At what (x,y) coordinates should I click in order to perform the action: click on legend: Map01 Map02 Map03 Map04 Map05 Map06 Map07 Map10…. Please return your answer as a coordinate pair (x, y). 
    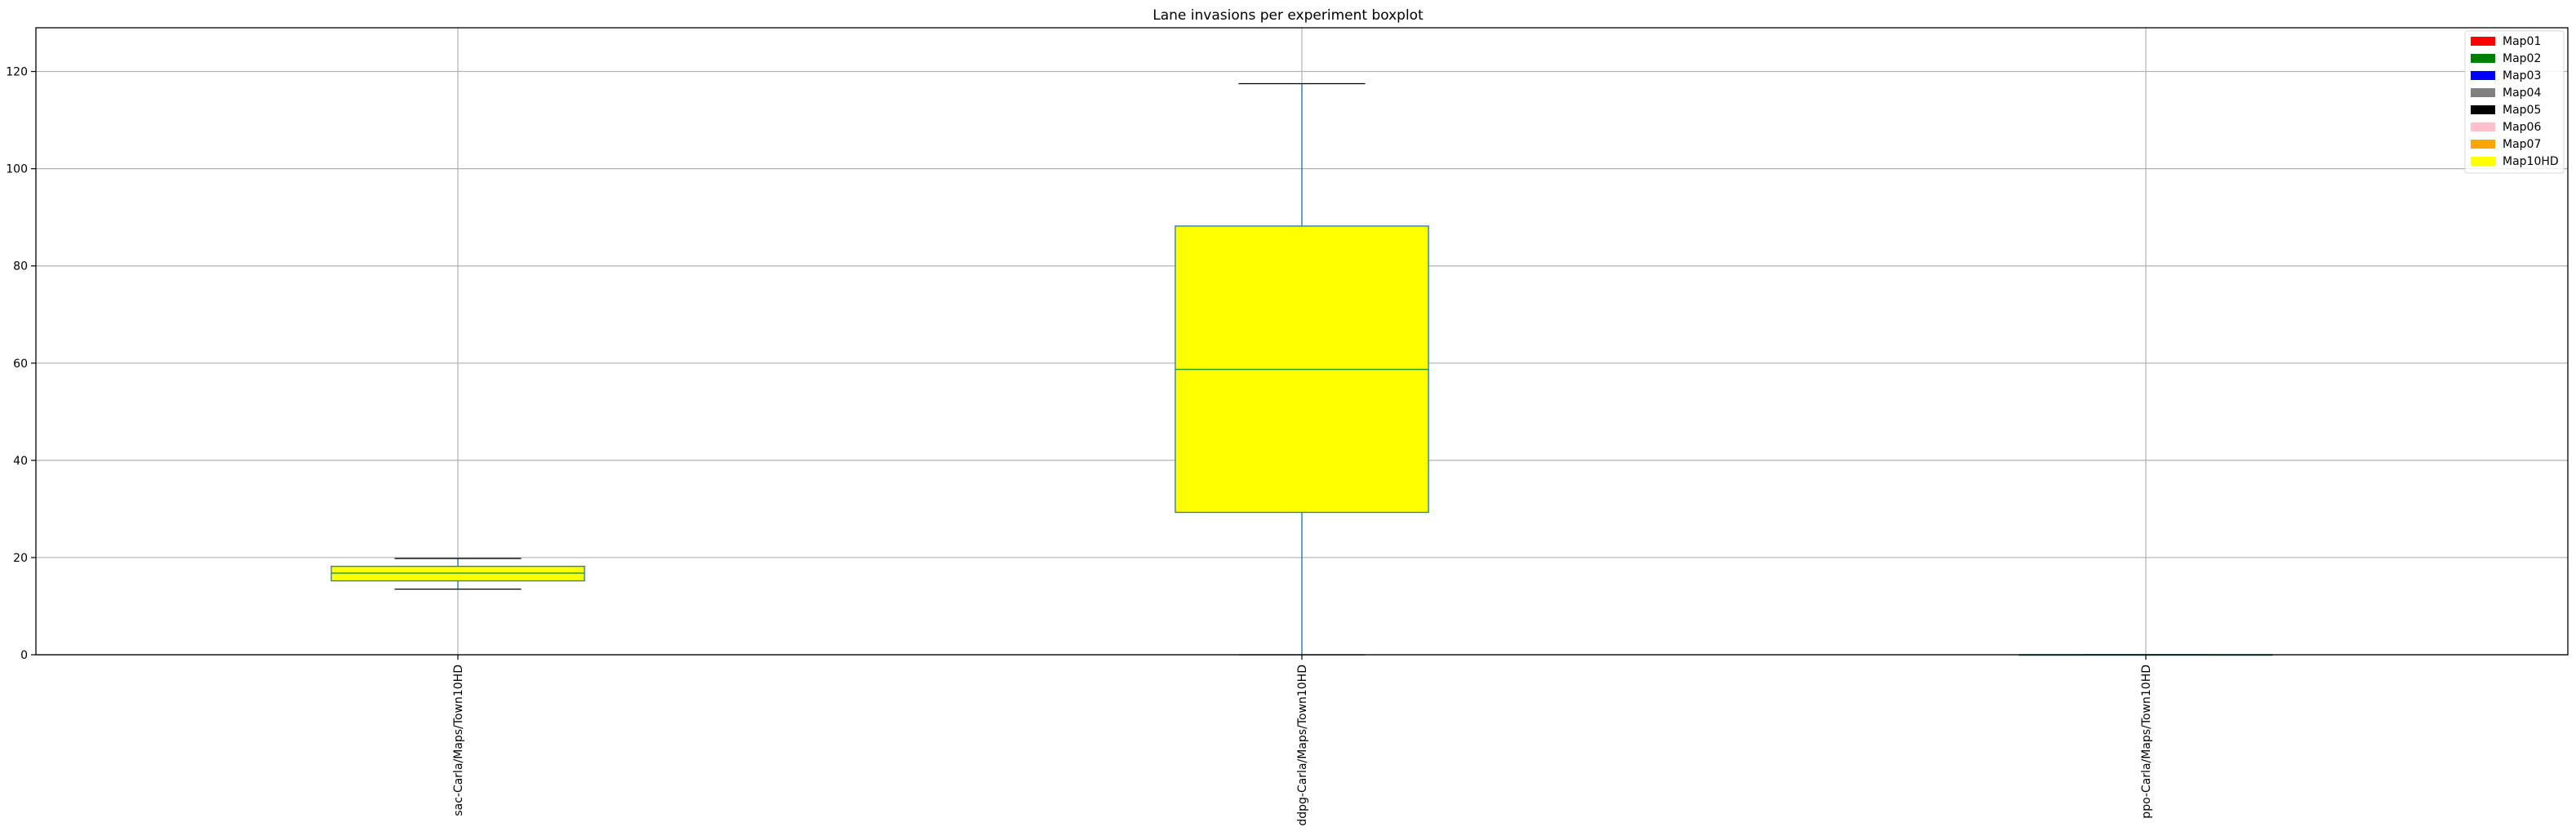
    Looking at the image, I should click on (2514, 102).